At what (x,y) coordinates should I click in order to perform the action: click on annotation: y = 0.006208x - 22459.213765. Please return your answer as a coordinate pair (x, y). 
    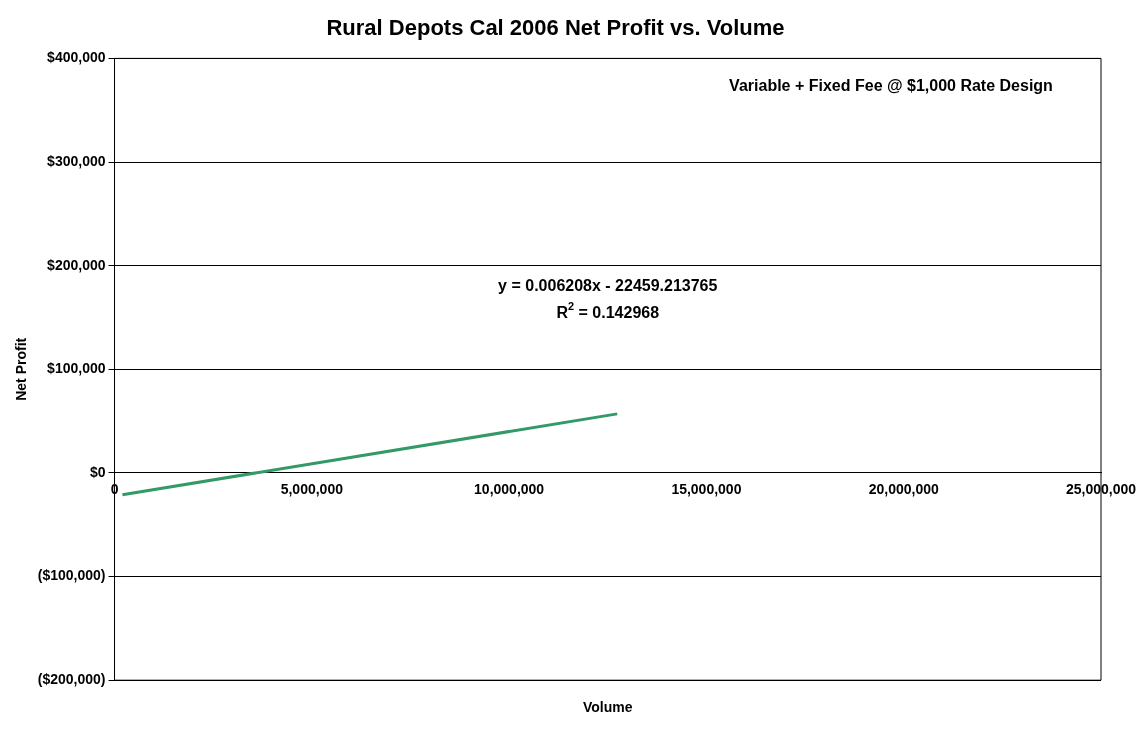
    Looking at the image, I should click on (608, 285).